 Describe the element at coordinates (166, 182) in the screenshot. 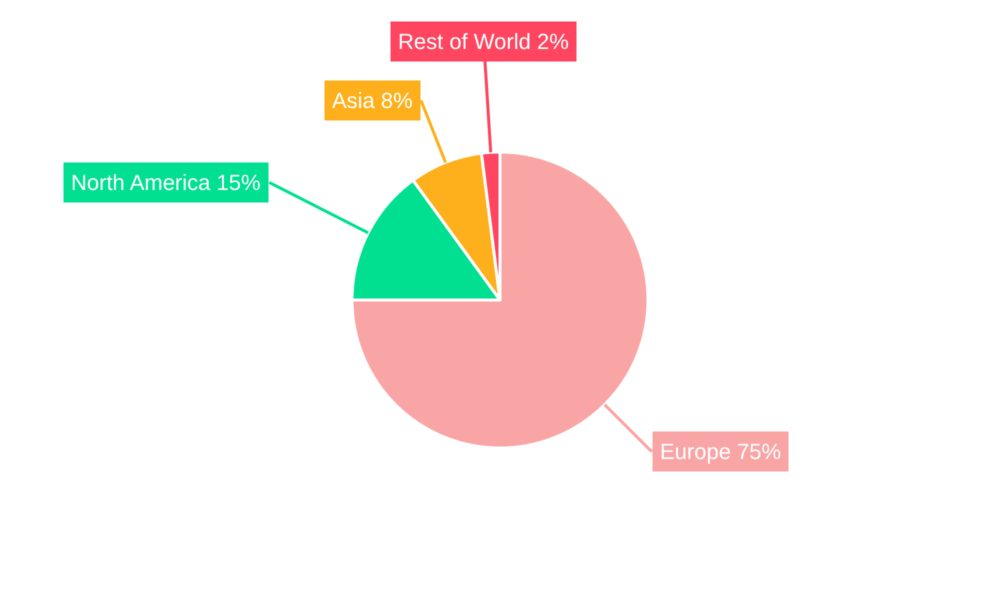

I see `slice-label: North America 15%` at that location.